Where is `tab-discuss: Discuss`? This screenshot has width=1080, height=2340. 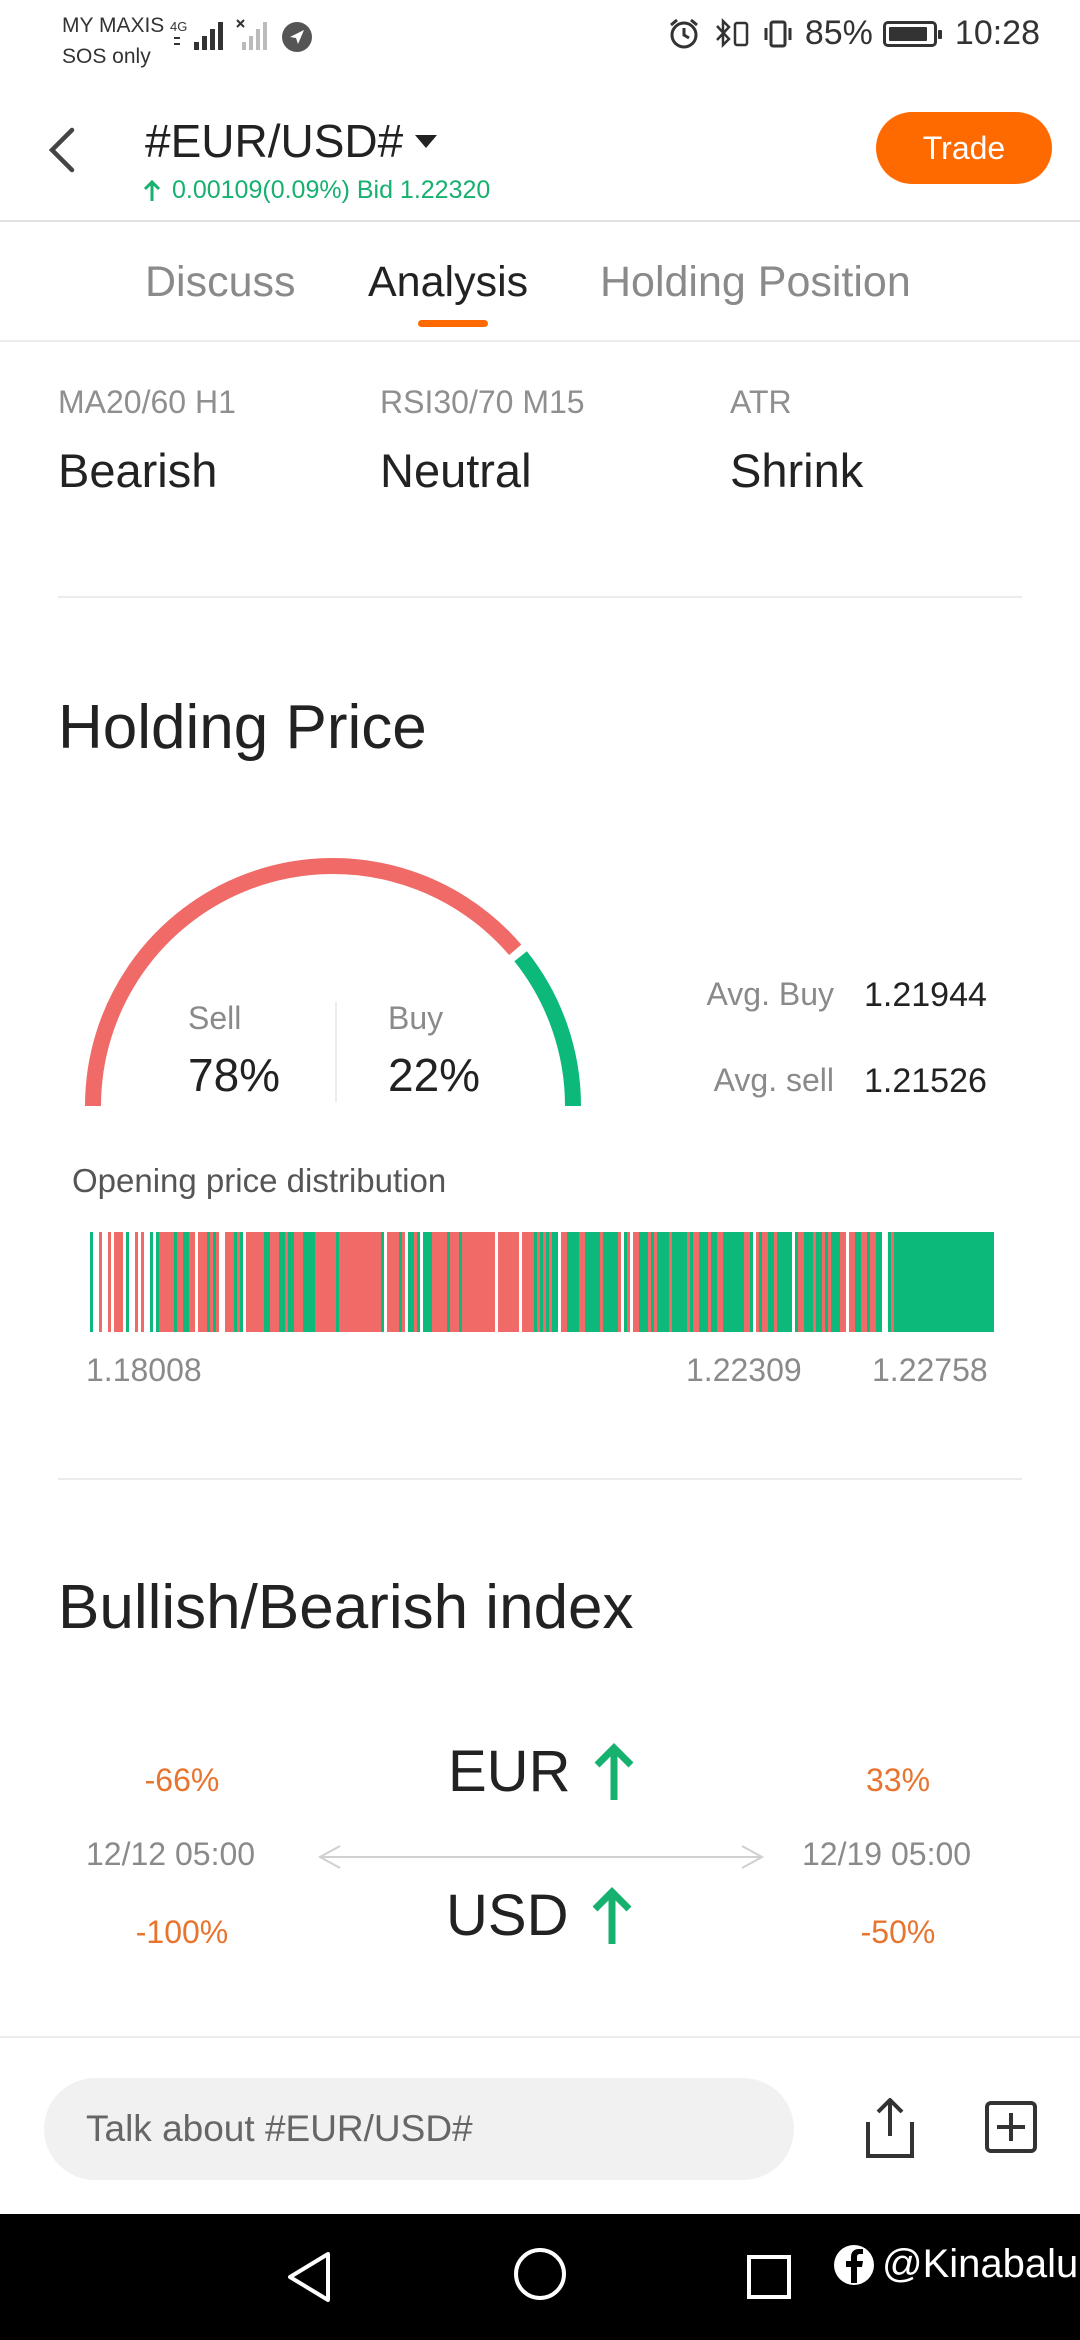 tab-discuss: Discuss is located at coordinates (220, 282).